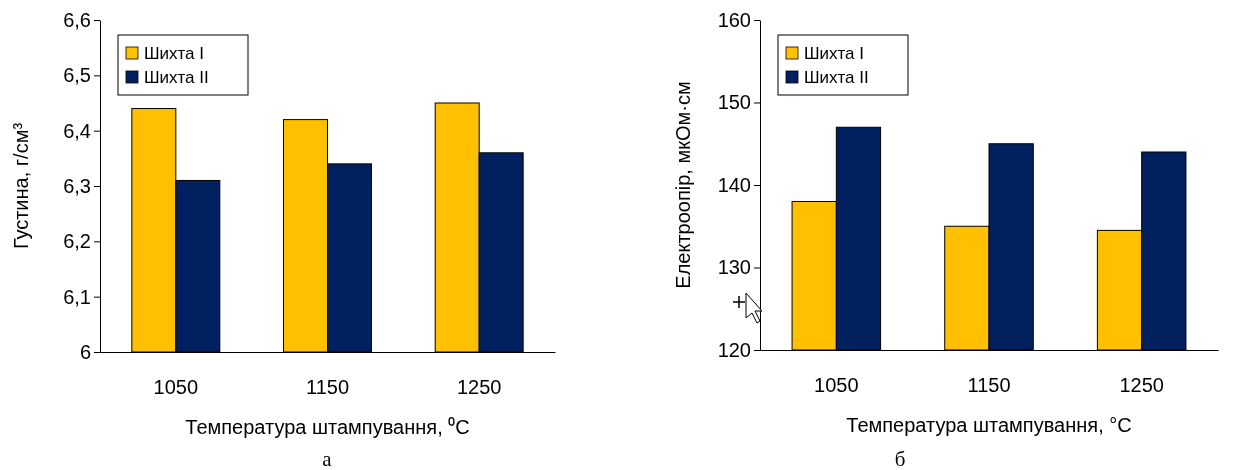  I want to click on y-tick-label: 130, so click(734, 267).